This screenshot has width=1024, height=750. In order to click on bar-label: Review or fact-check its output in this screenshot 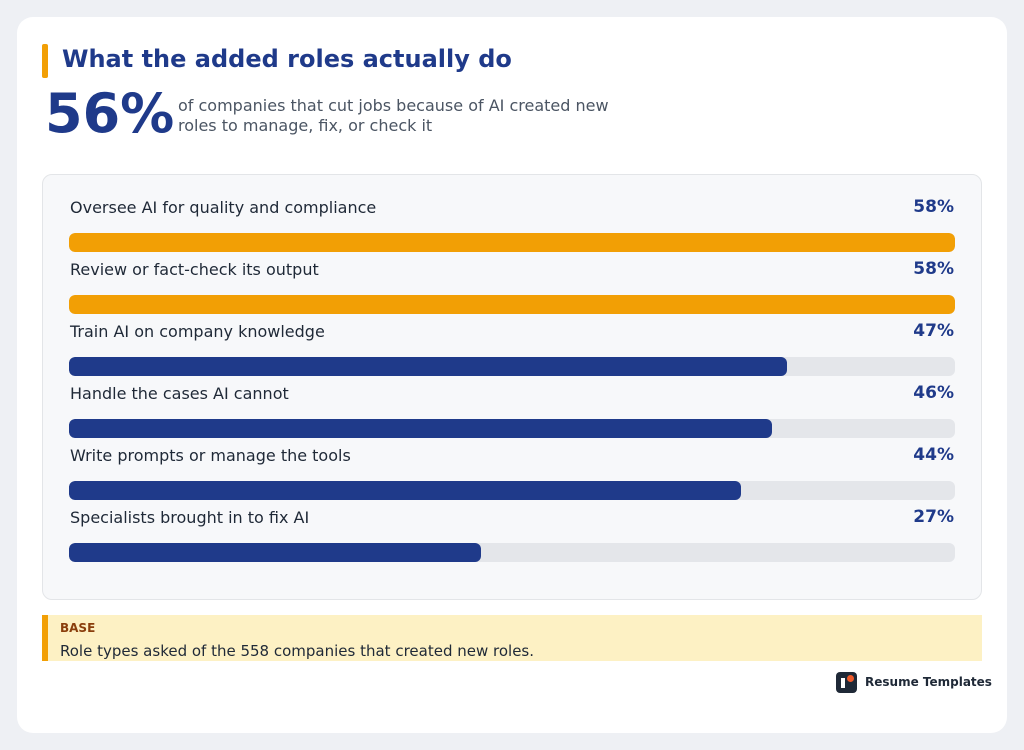, I will do `click(194, 269)`.